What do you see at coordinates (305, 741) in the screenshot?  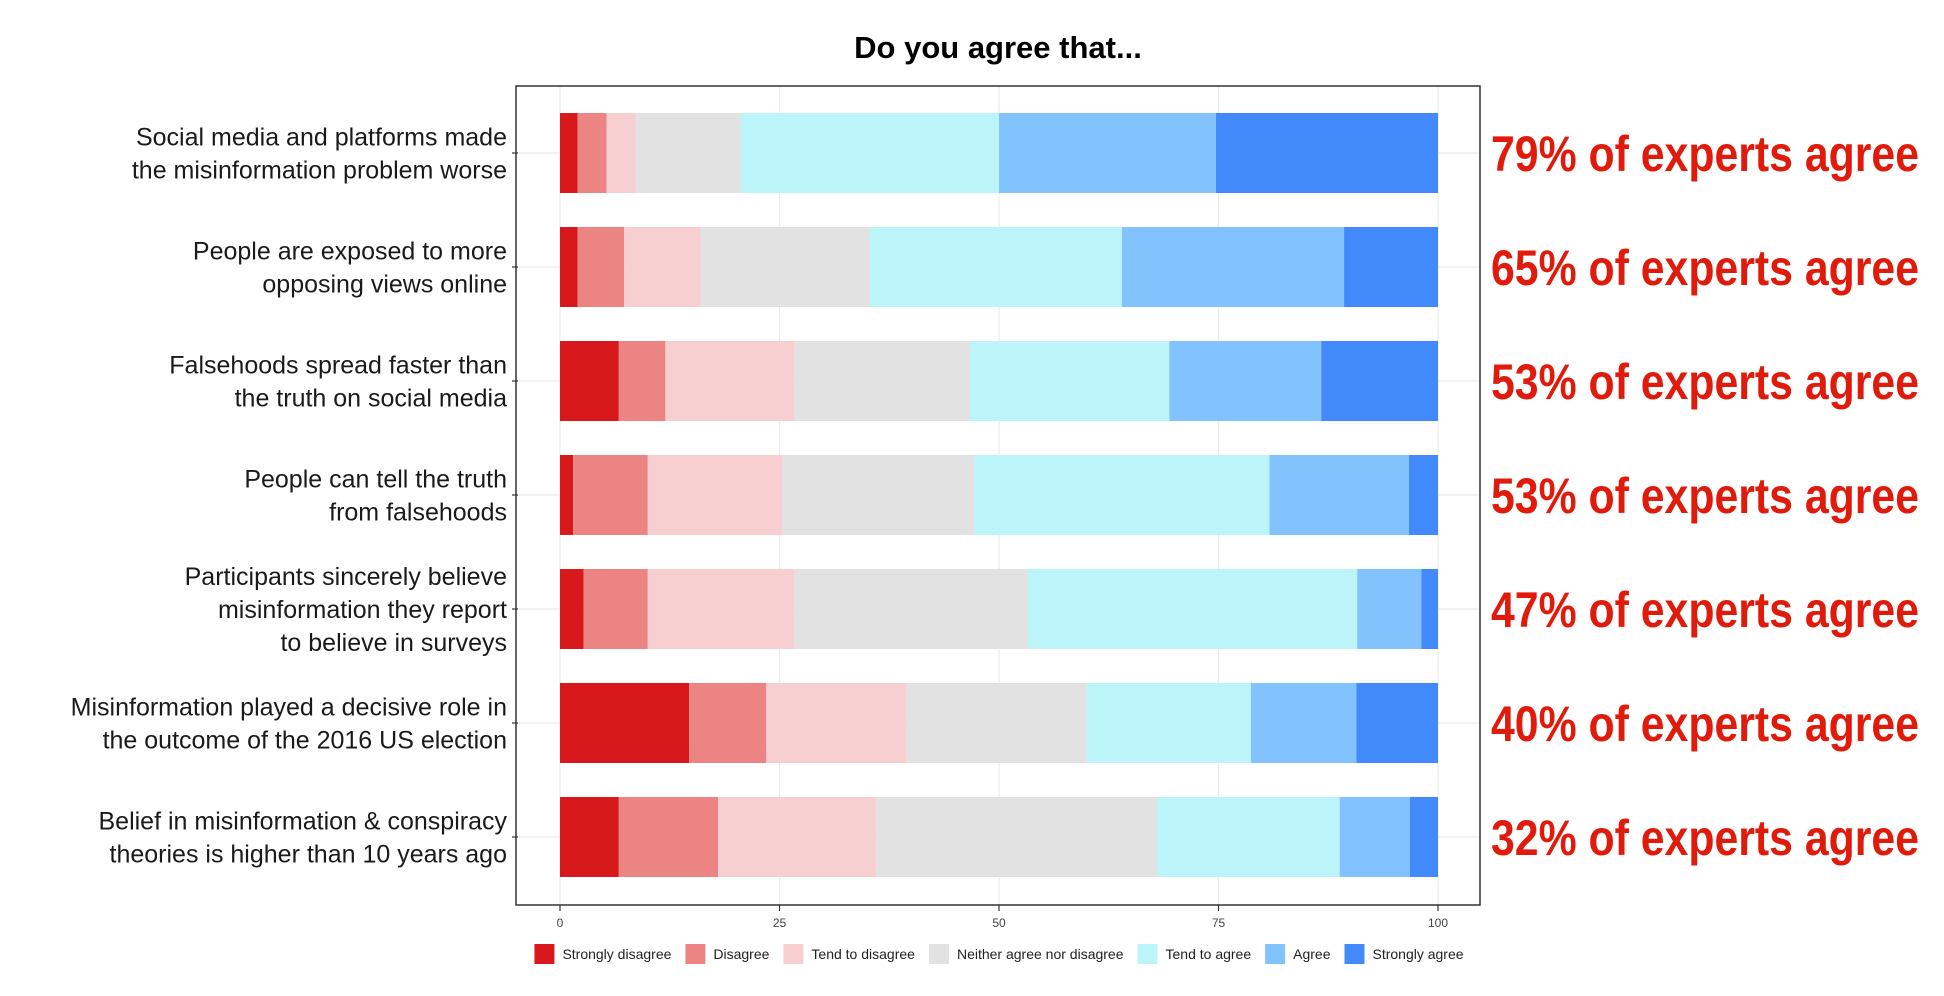 I see `category-label-line: the outcome of the 2016 US election` at bounding box center [305, 741].